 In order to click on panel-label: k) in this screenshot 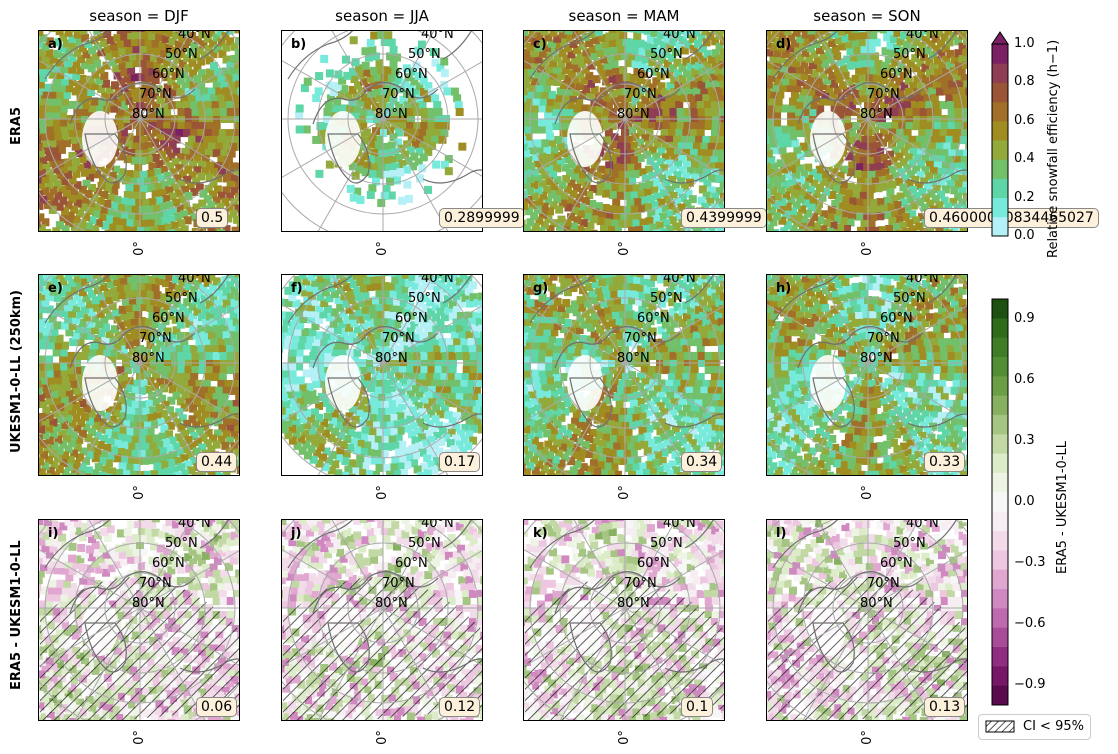, I will do `click(540, 533)`.